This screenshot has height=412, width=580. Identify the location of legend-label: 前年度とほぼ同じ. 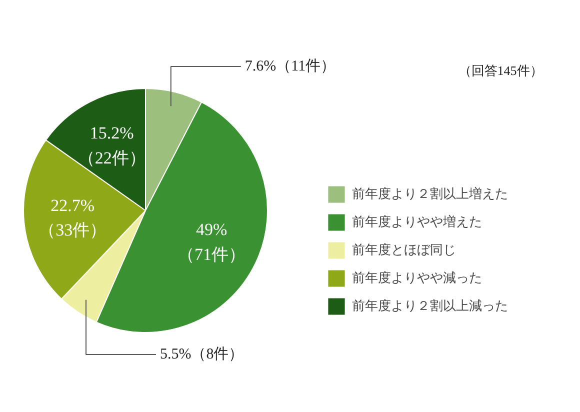
(404, 250).